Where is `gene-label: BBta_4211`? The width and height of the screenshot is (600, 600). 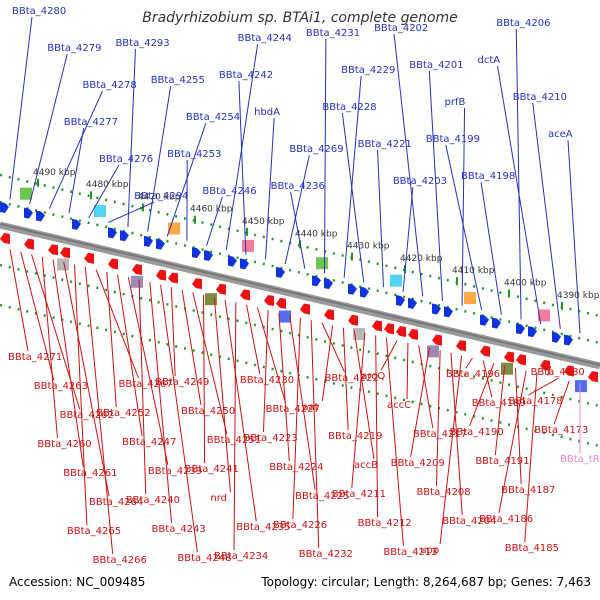 gene-label: BBta_4211 is located at coordinates (359, 494).